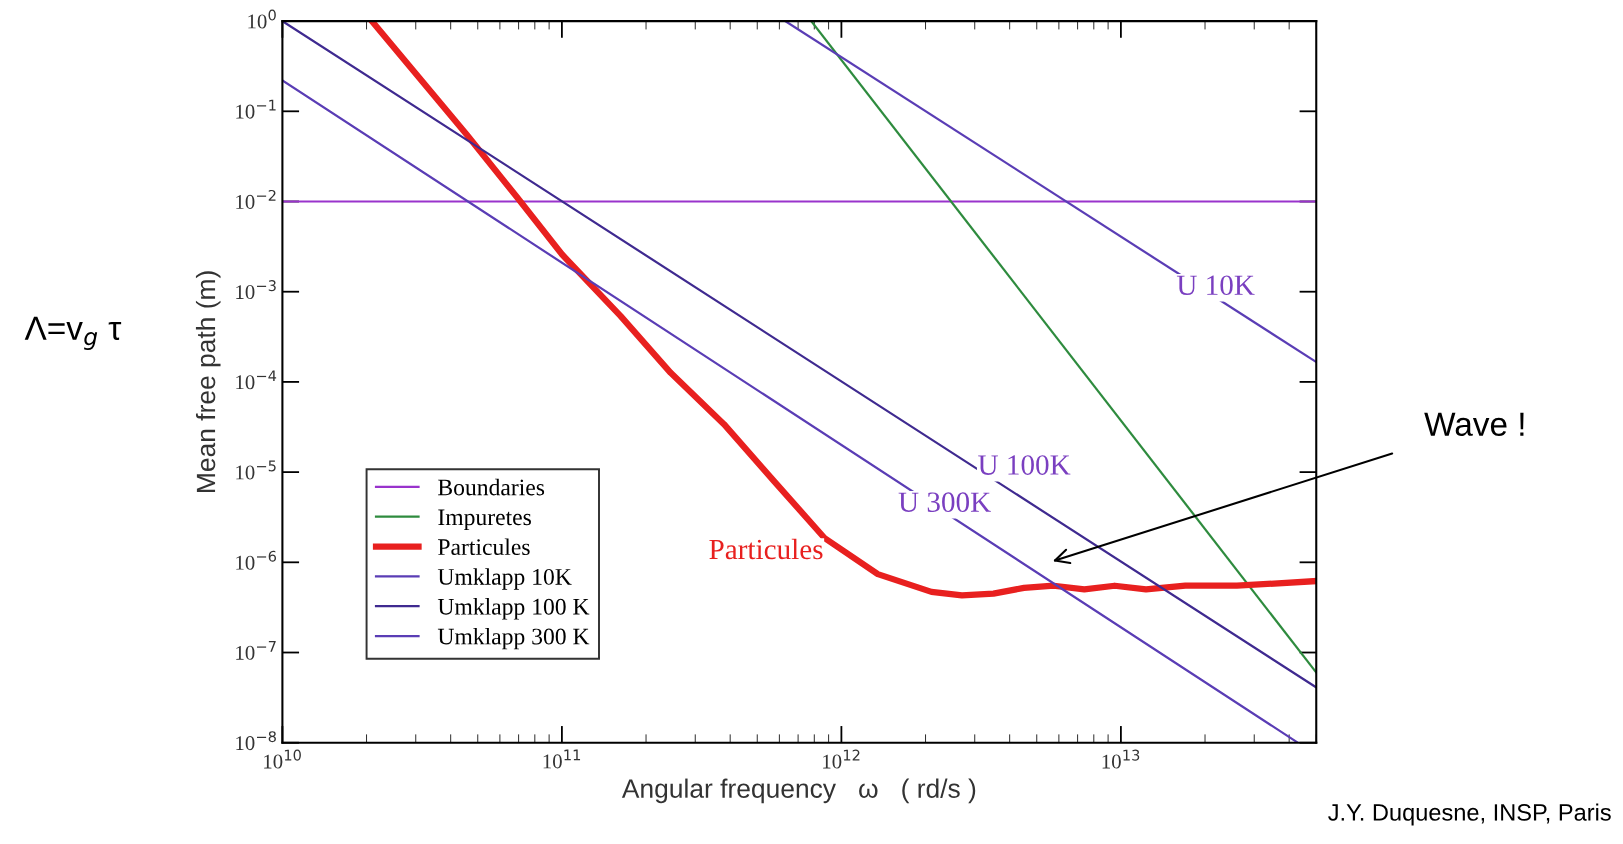 This screenshot has height=844, width=1623. What do you see at coordinates (944, 502) in the screenshot?
I see `annotation: U 300K` at bounding box center [944, 502].